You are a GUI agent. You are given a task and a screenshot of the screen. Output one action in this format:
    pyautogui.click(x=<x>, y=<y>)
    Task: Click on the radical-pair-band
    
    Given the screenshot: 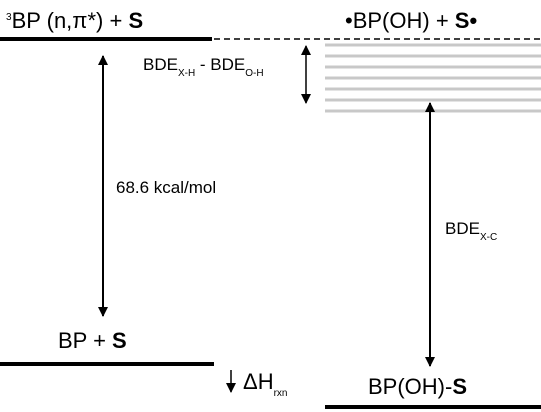 What is the action you would take?
    pyautogui.click(x=433, y=78)
    